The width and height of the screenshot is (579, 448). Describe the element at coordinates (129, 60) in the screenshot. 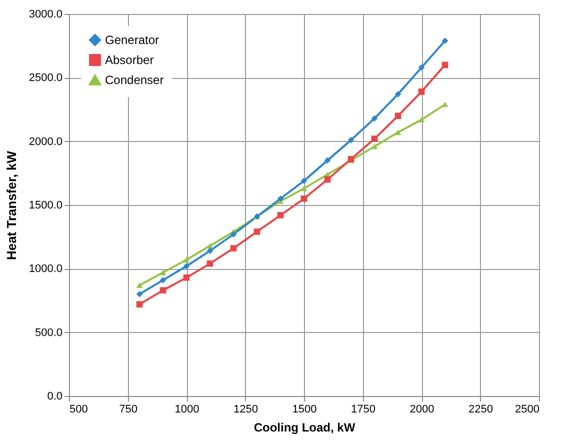

I see `legend-label: Absorber` at that location.